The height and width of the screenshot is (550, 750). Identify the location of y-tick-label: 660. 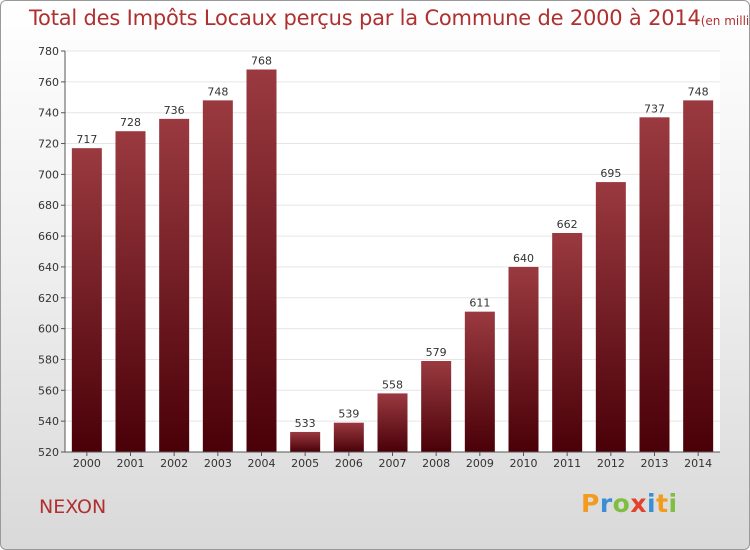
(48, 236).